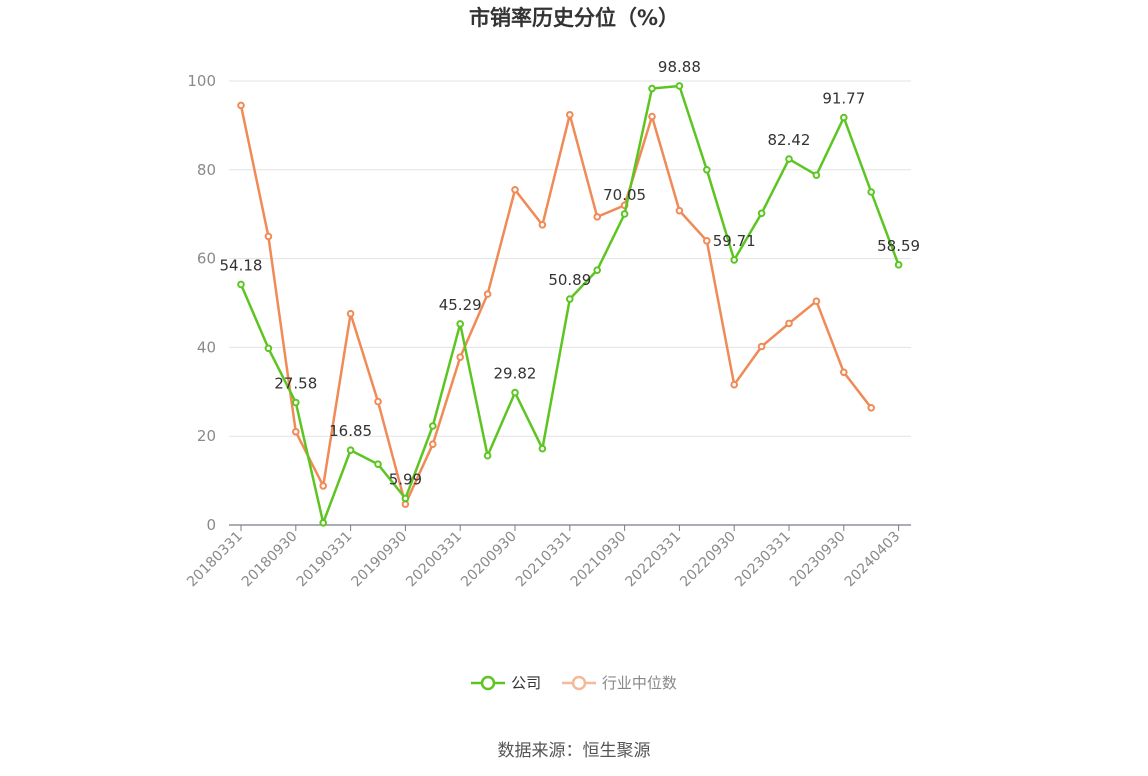  I want to click on data-label: 50.89, so click(569, 280).